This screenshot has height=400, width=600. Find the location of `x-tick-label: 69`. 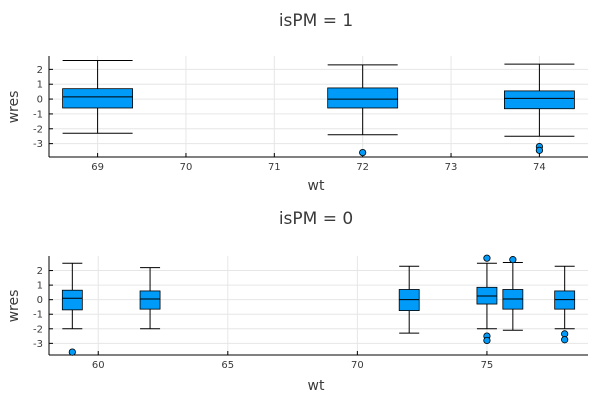

x-tick-label: 69 is located at coordinates (97, 167).